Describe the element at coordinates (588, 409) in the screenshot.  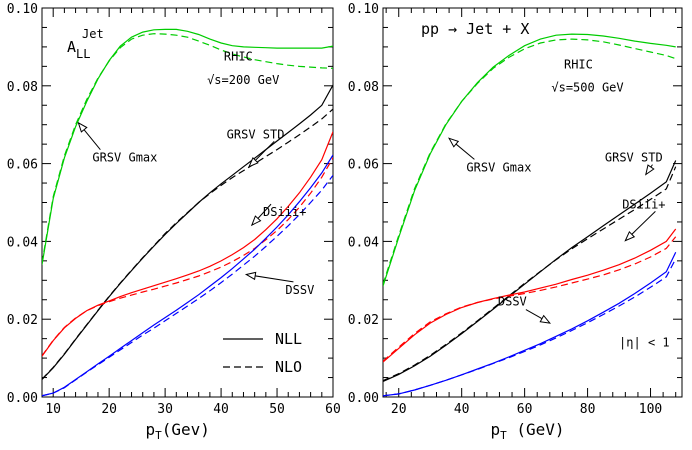
I see `x-tick-label: 80` at that location.